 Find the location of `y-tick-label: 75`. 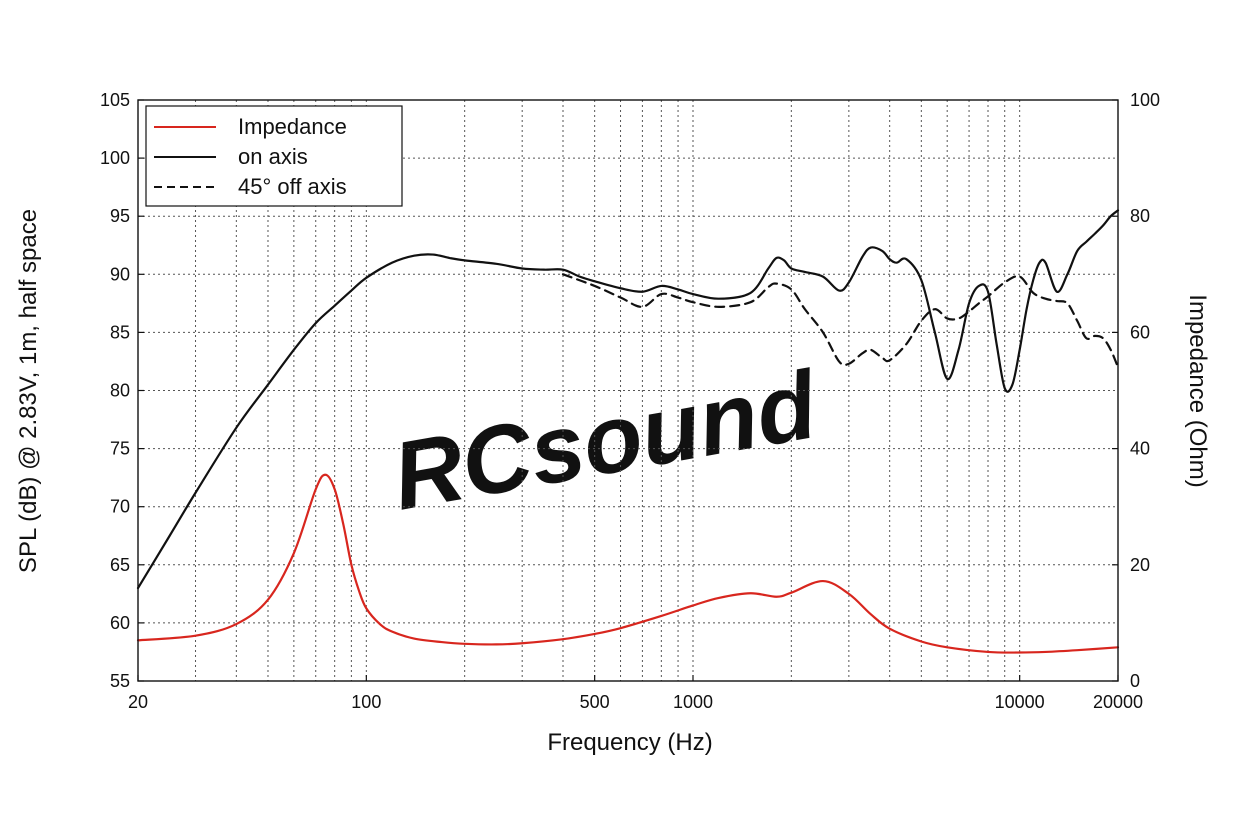

y-tick-label: 75 is located at coordinates (120, 449).